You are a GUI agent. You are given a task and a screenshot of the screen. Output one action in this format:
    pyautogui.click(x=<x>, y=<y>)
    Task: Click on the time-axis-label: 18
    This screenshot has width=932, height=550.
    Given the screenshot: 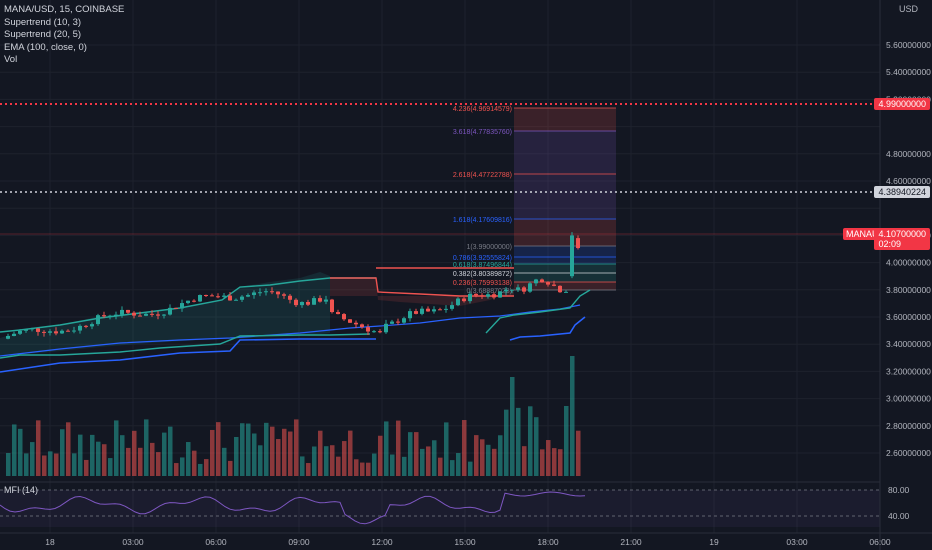 What is the action you would take?
    pyautogui.click(x=50, y=542)
    